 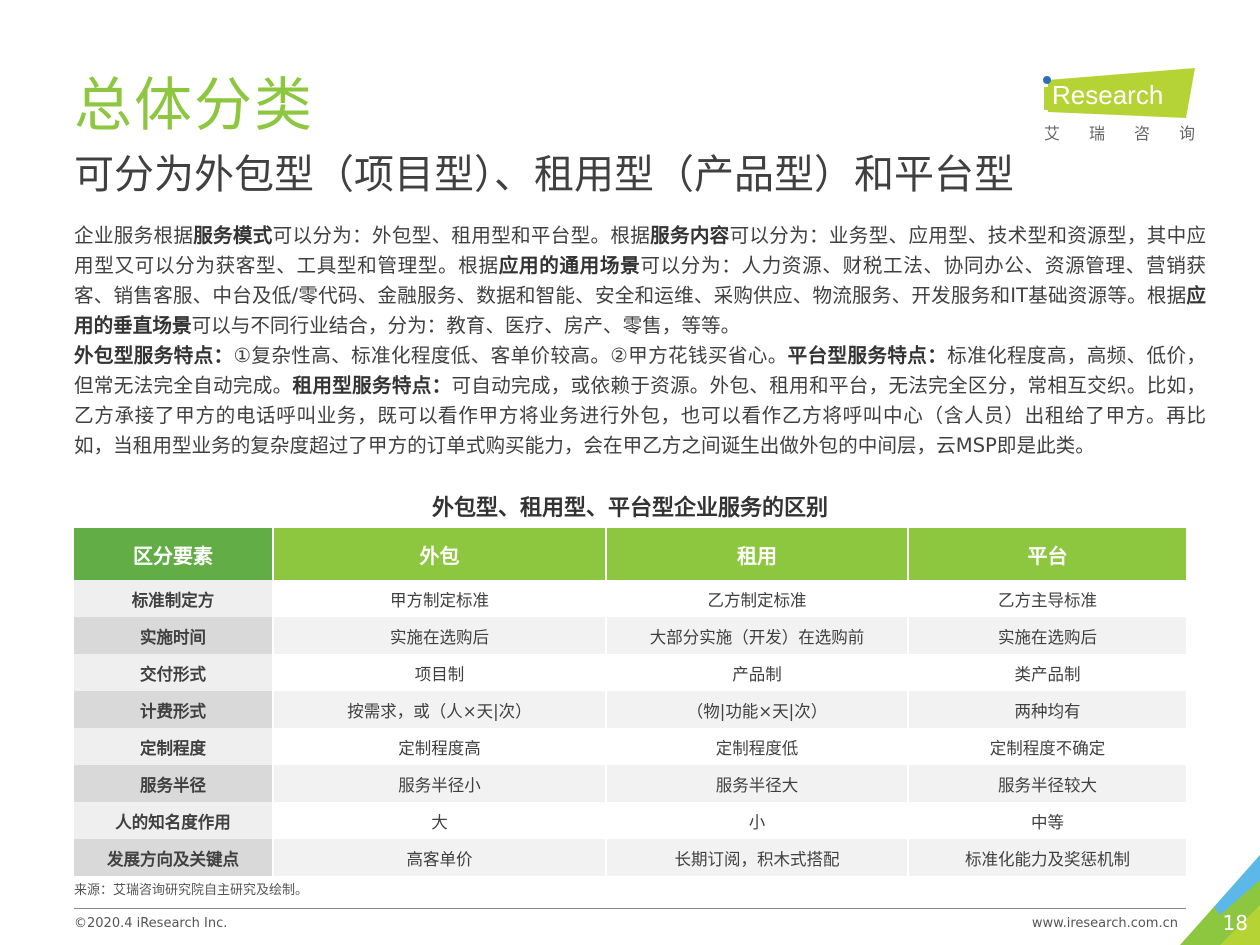 I want to click on row-label: 交付形式, so click(x=173, y=672).